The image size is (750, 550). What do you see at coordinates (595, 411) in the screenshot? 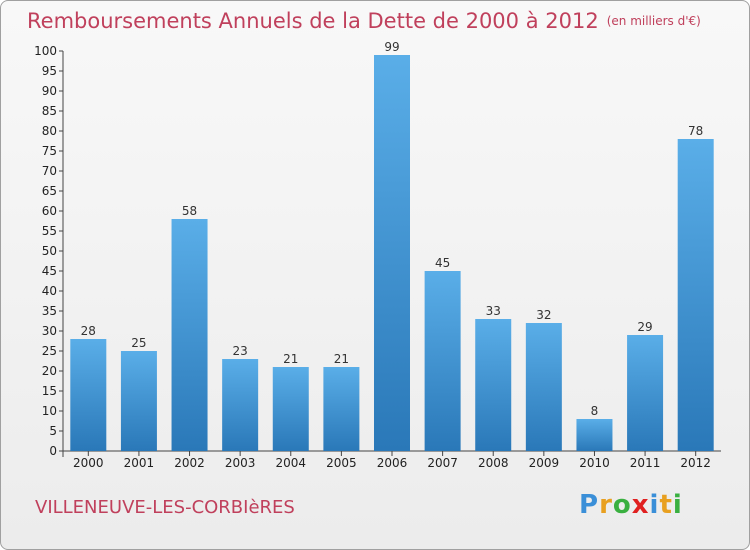
I see `data-label: 8` at bounding box center [595, 411].